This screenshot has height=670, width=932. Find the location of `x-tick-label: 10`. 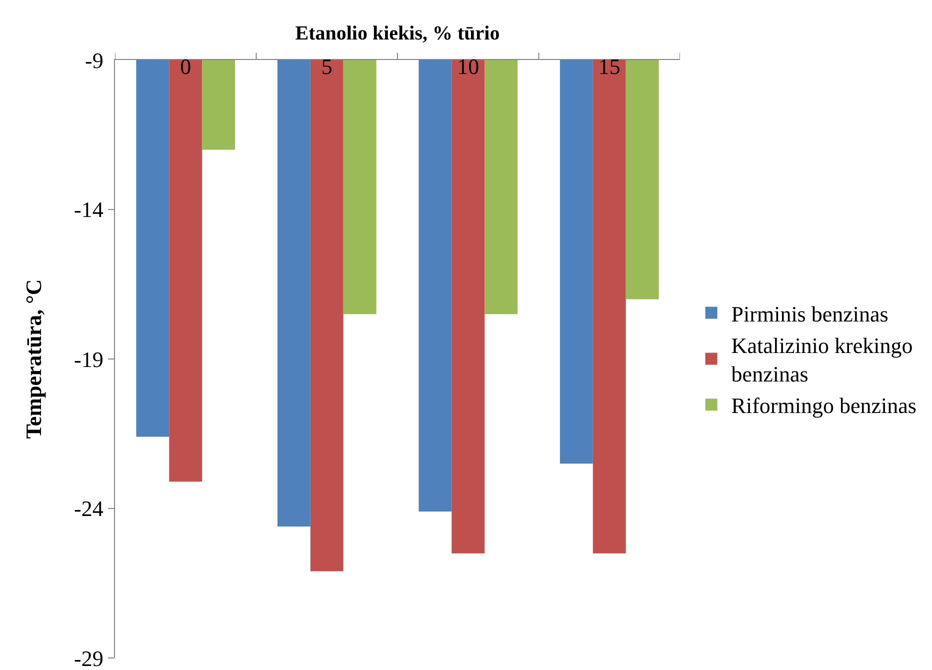

x-tick-label: 10 is located at coordinates (468, 66).